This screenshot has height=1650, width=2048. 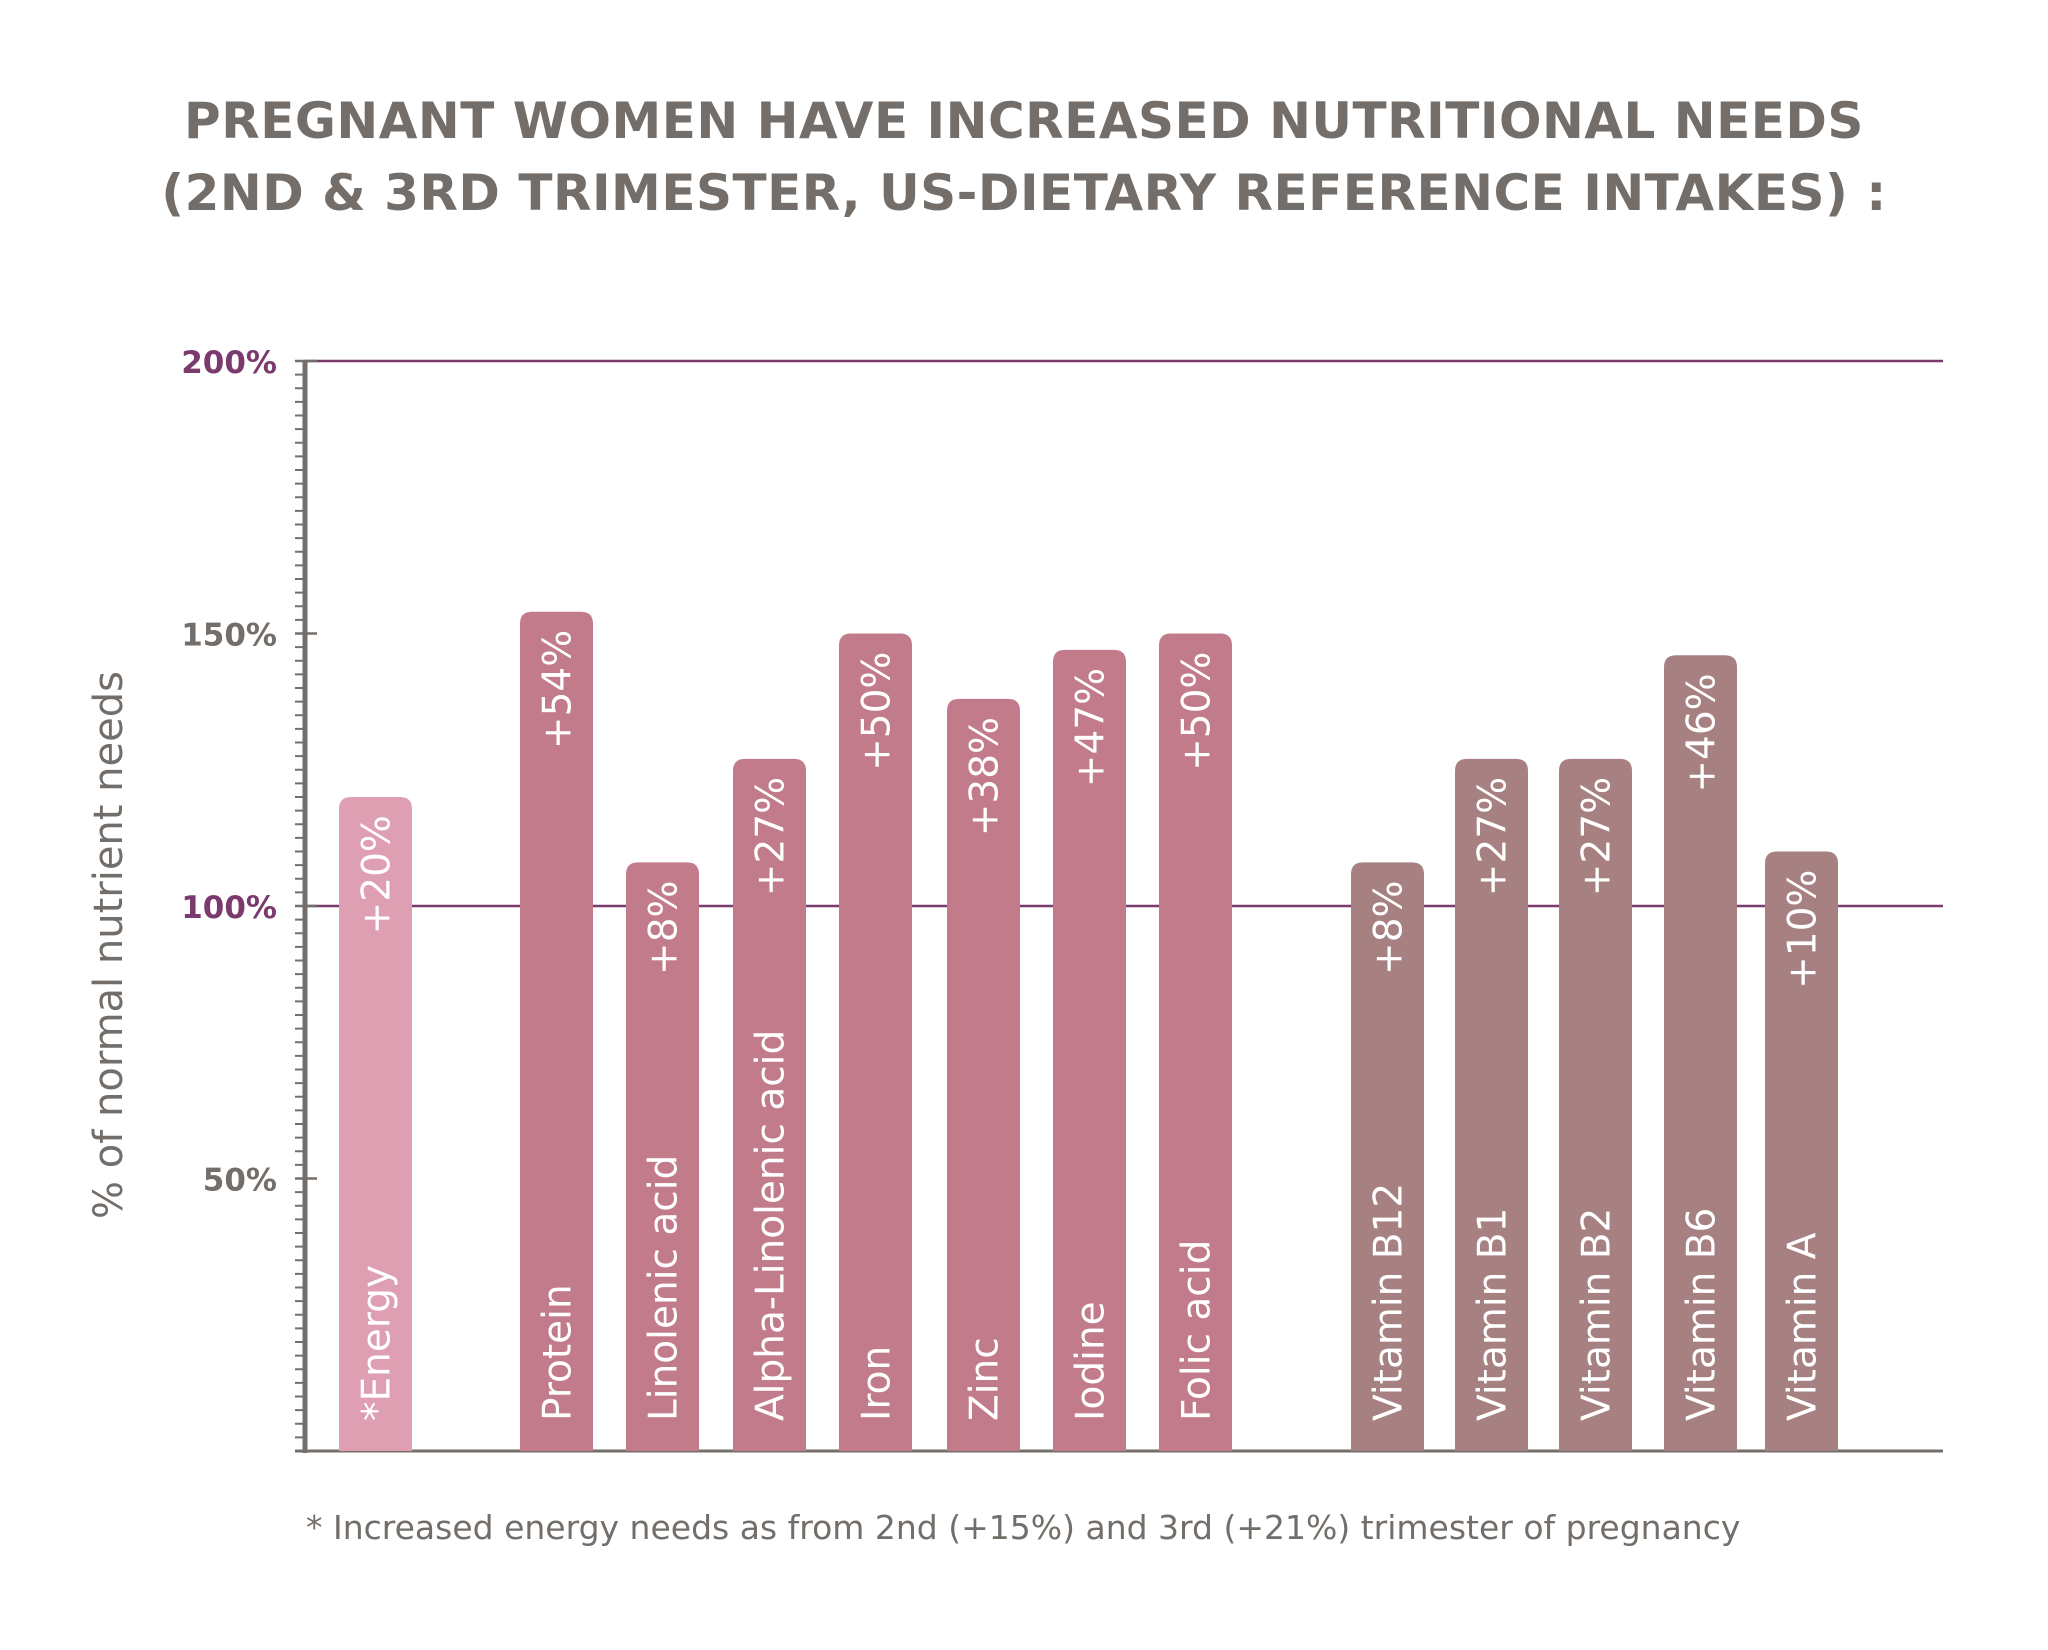 What do you see at coordinates (229, 363) in the screenshot?
I see `y-tick-label: 200%` at bounding box center [229, 363].